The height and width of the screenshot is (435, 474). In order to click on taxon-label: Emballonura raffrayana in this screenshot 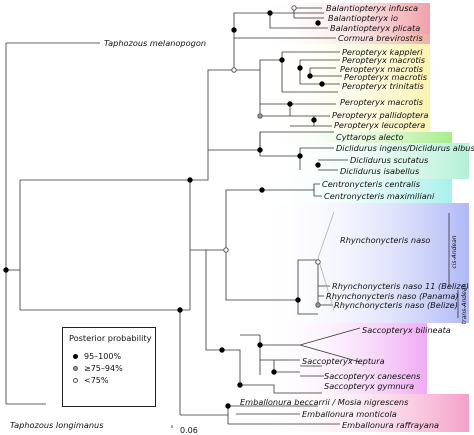, I will do `click(390, 425)`.